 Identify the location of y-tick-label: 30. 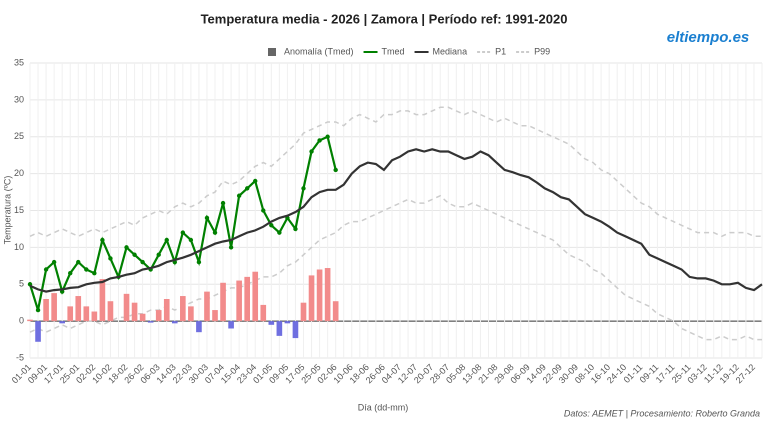
(19, 99).